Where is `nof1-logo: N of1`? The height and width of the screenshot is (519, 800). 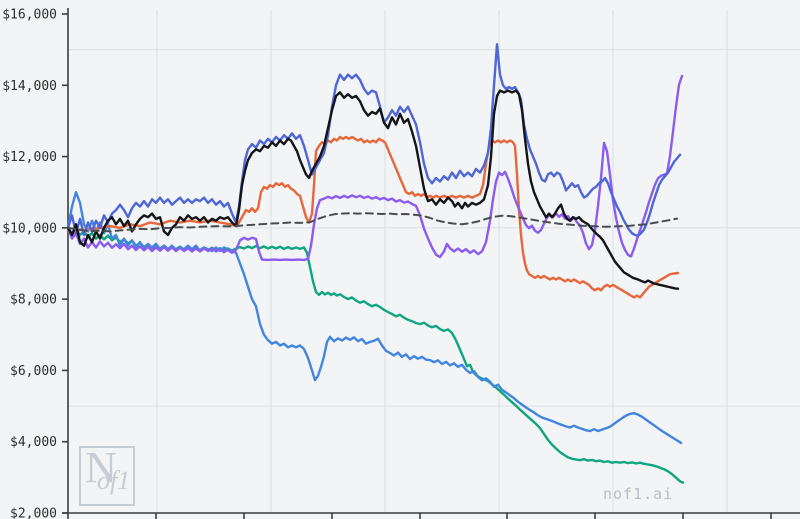 nof1-logo: N of1 is located at coordinates (107, 474).